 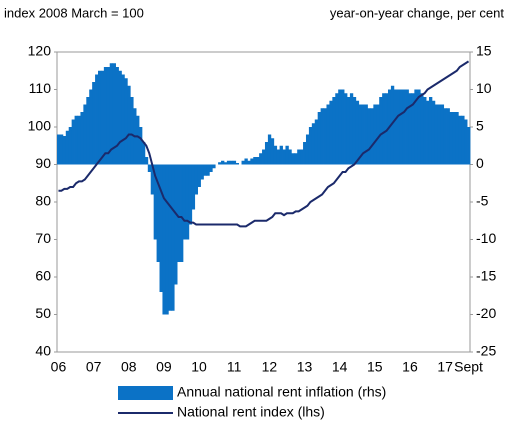 What do you see at coordinates (43, 351) in the screenshot?
I see `y-tick-label: 40` at bounding box center [43, 351].